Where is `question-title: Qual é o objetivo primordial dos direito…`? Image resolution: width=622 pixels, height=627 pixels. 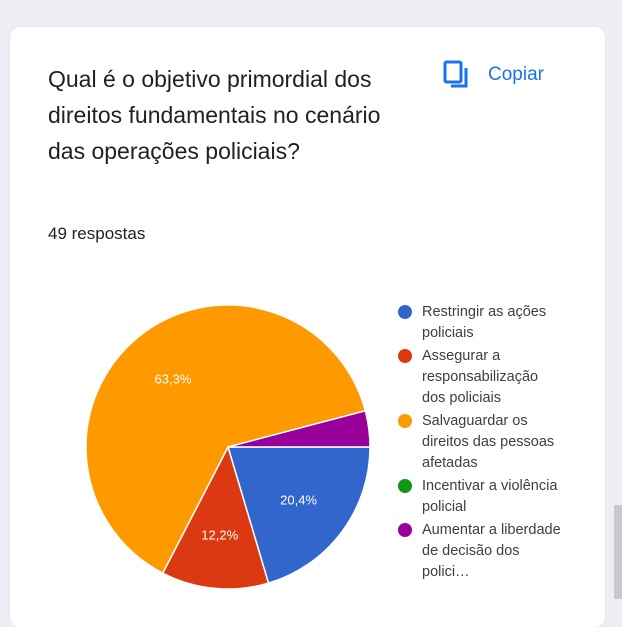
question-title: Qual é o objetivo primordial dos direito… is located at coordinates (214, 115).